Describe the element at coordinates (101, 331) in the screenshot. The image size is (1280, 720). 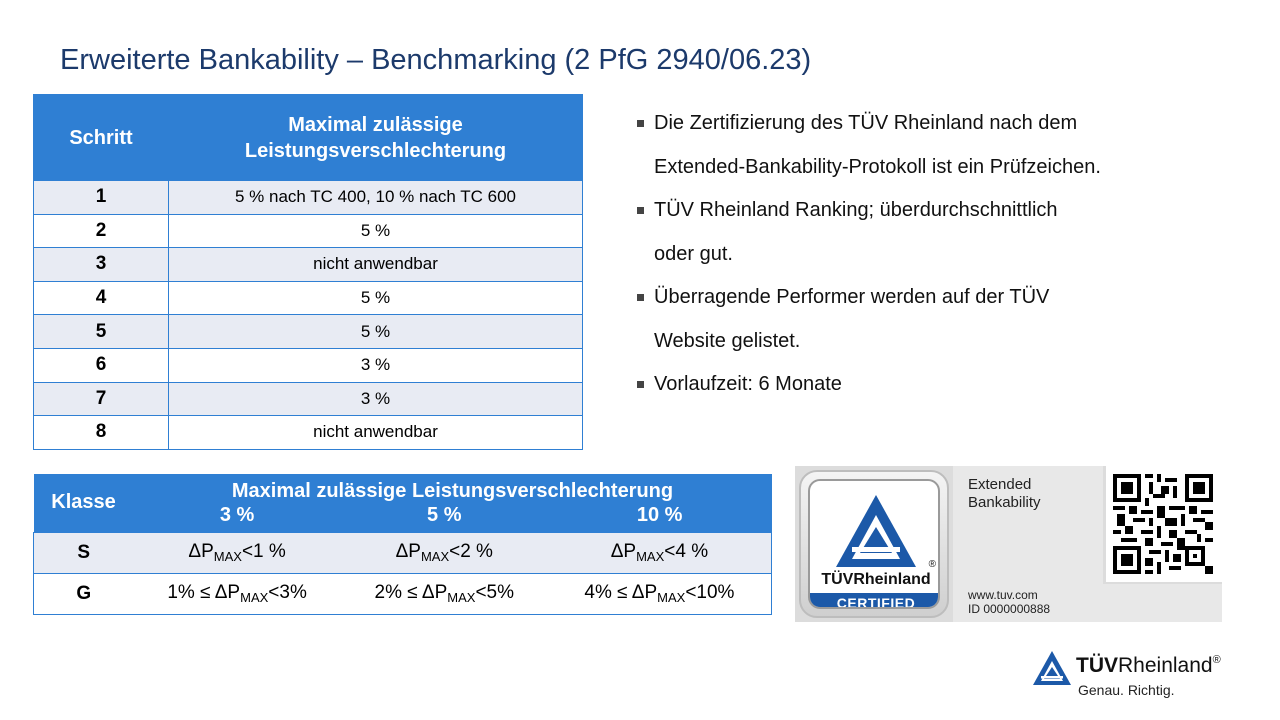
I see `step-cell: 5` at that location.